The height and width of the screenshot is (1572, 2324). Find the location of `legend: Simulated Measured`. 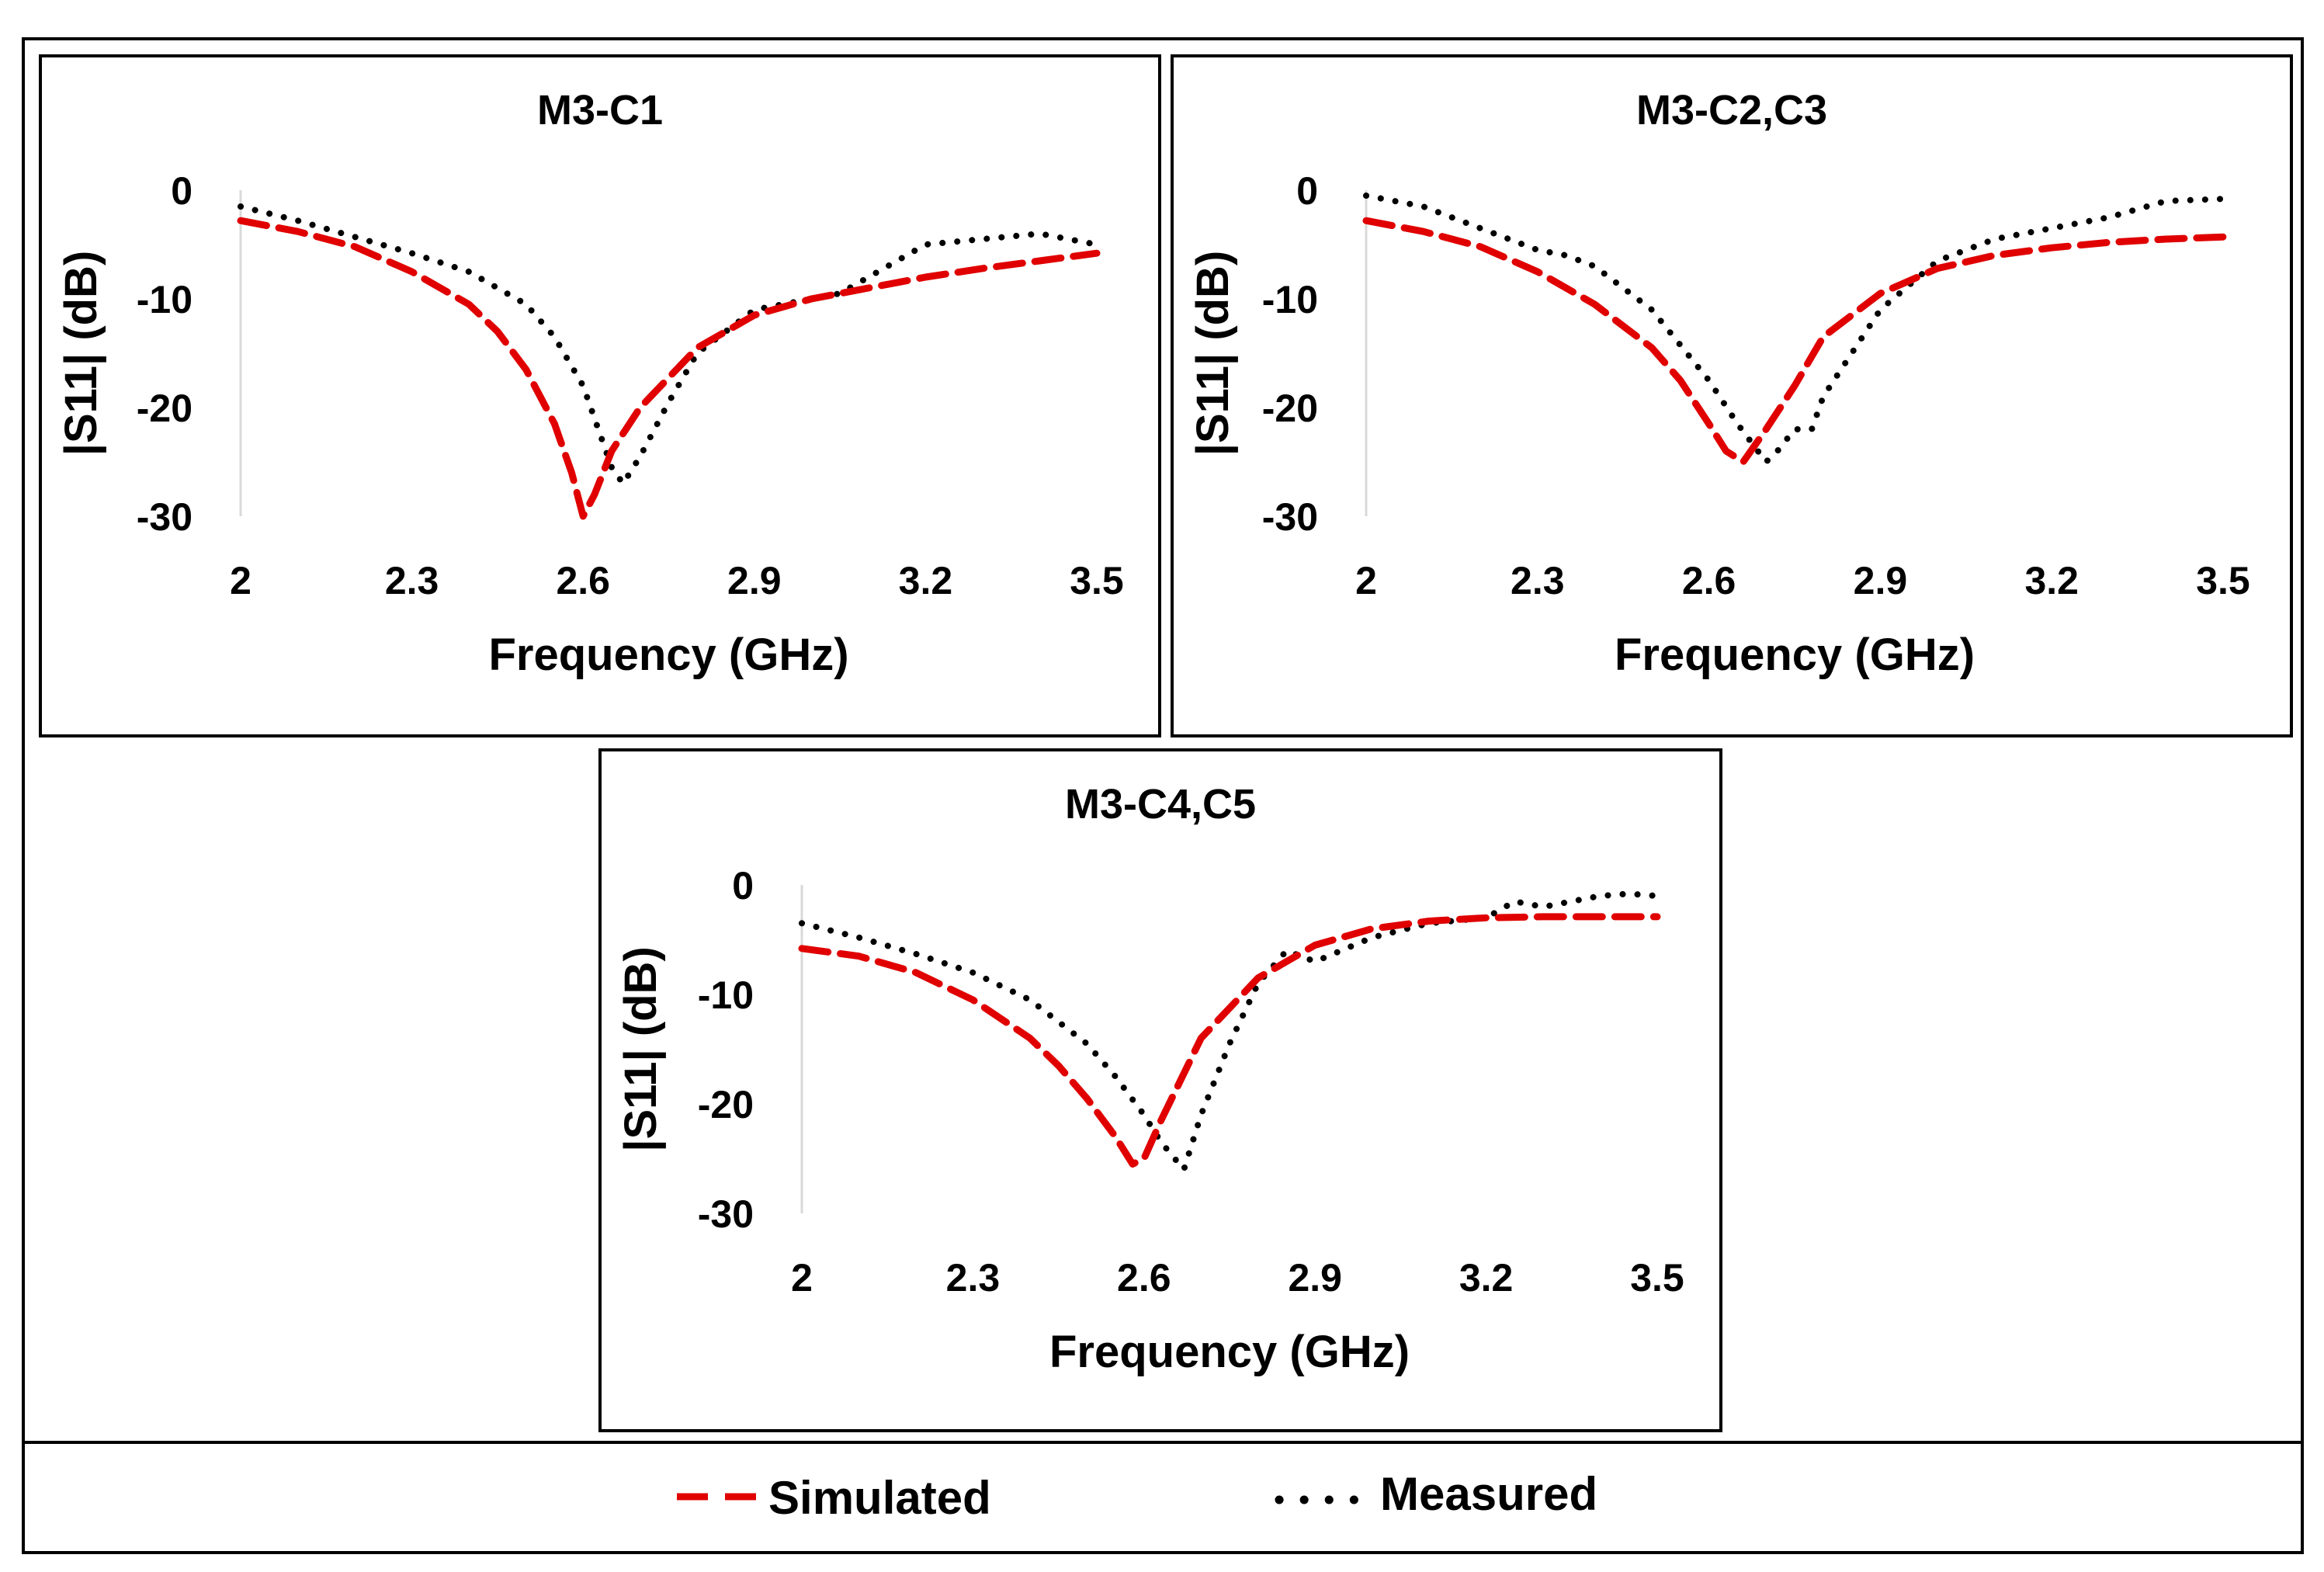

legend: Simulated Measured is located at coordinates (1137, 1496).